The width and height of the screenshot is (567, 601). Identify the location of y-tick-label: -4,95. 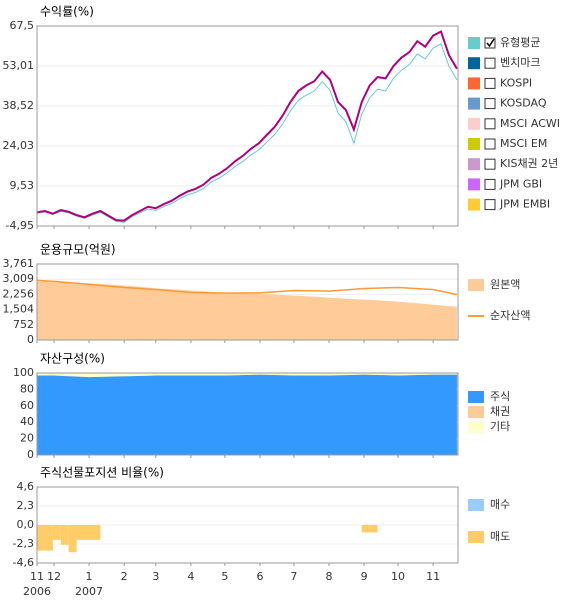
(20, 225).